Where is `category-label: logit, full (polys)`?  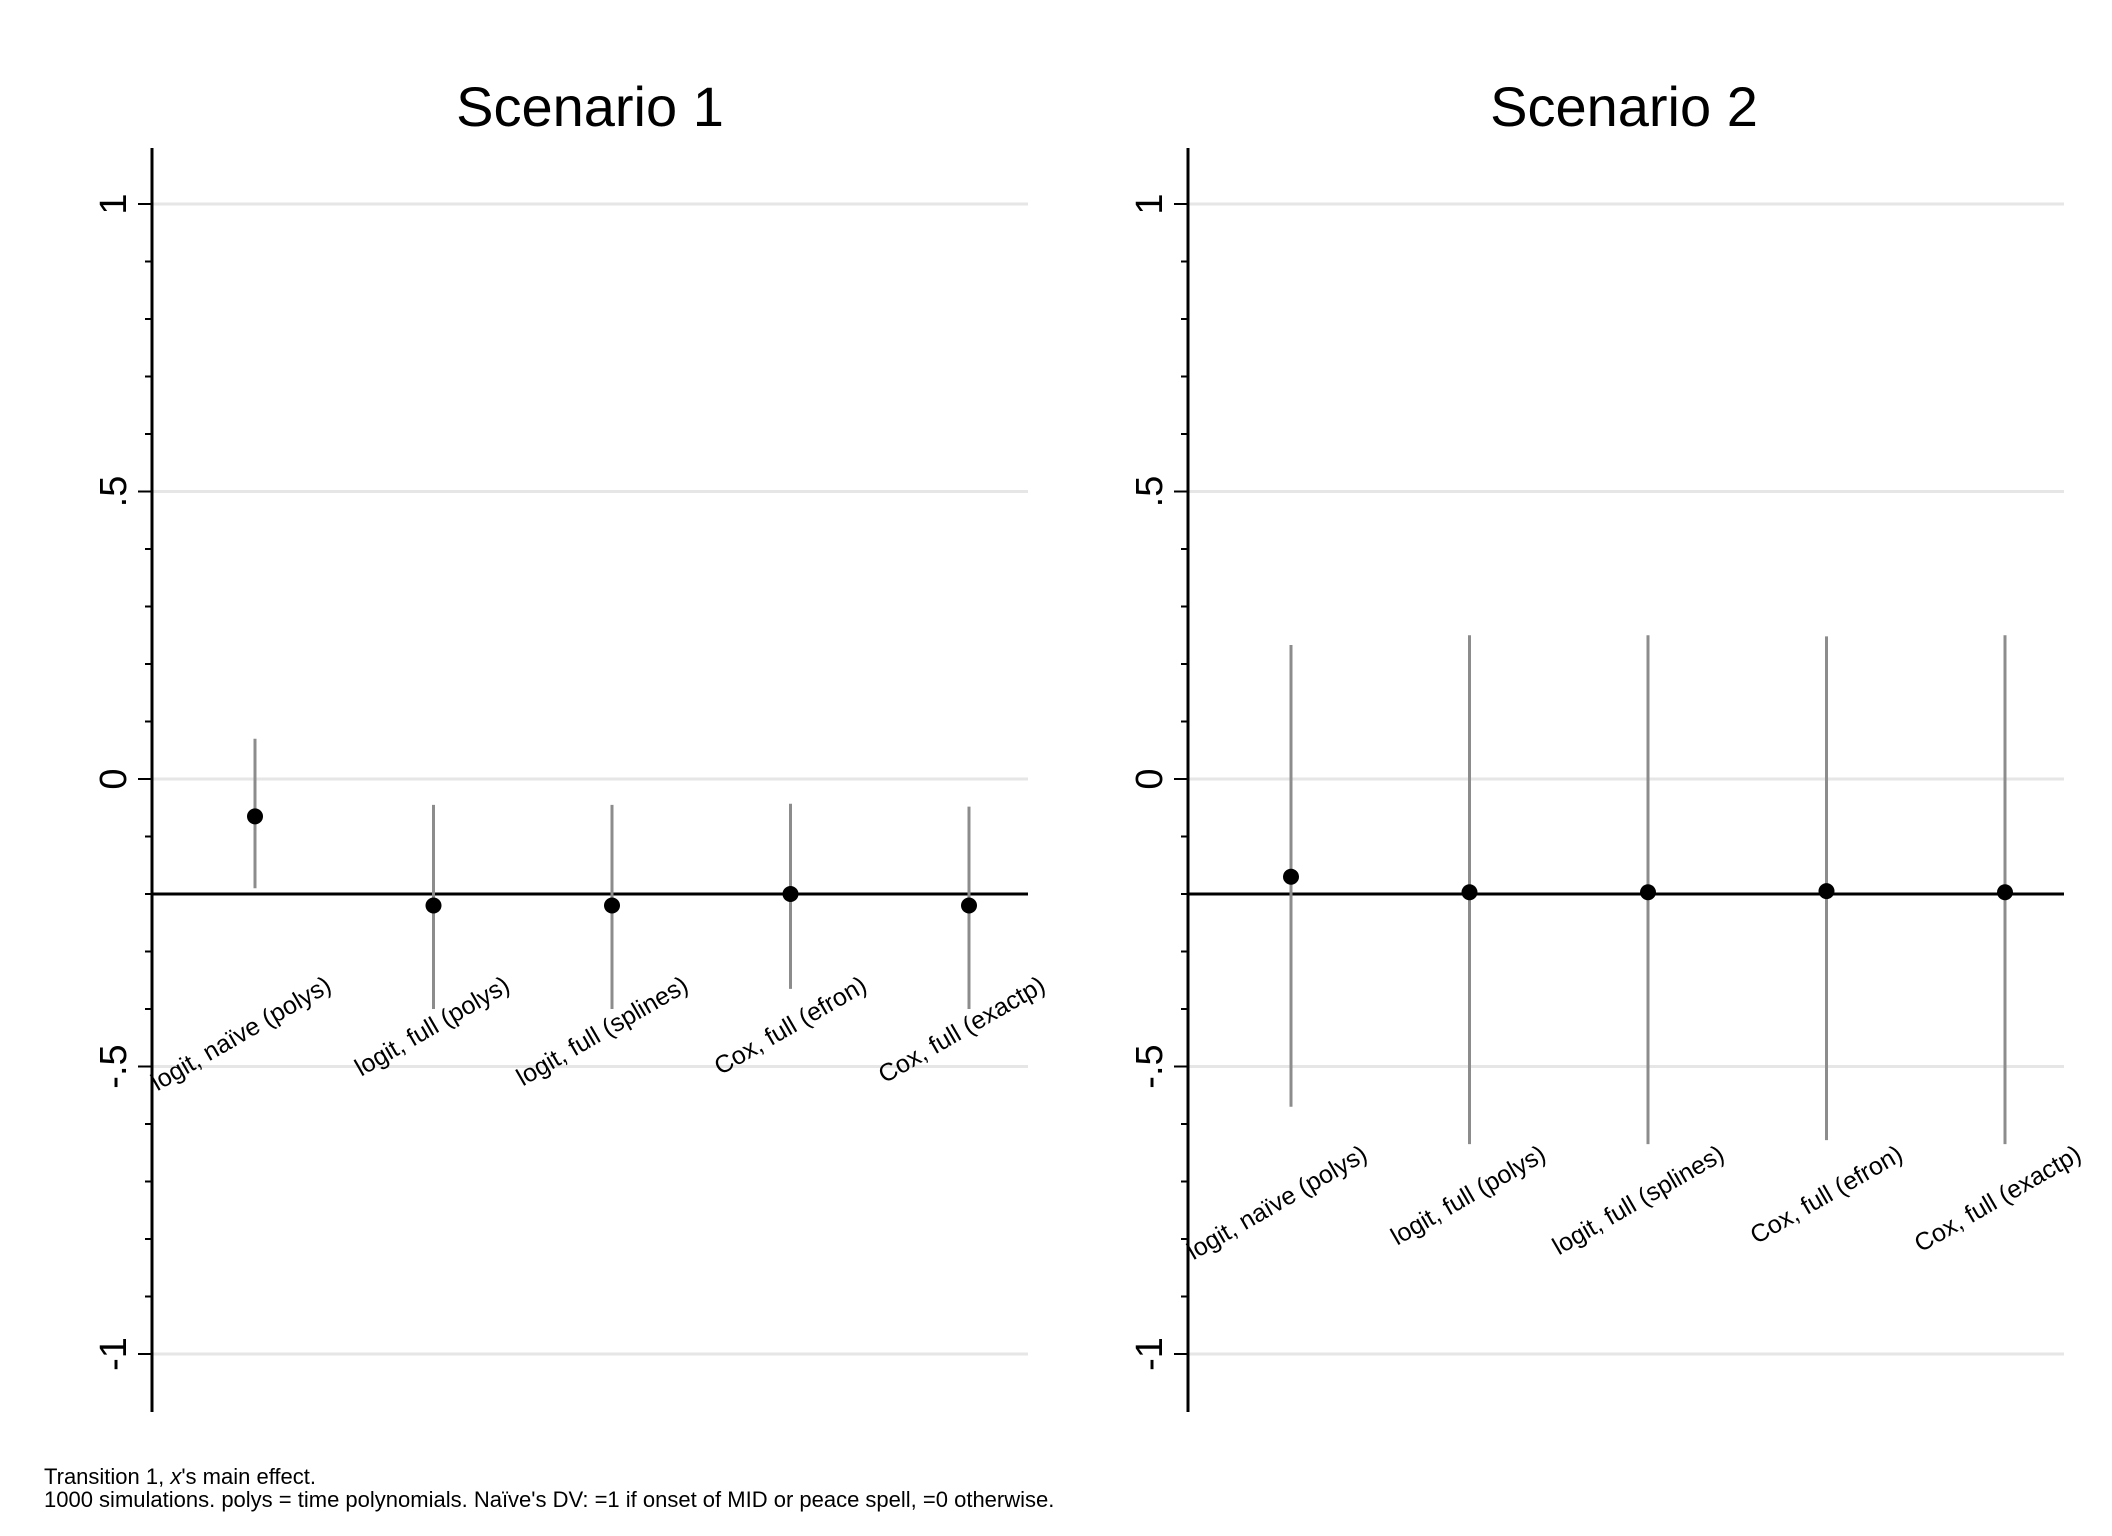
category-label: logit, full (polys) is located at coordinates (1468, 1195).